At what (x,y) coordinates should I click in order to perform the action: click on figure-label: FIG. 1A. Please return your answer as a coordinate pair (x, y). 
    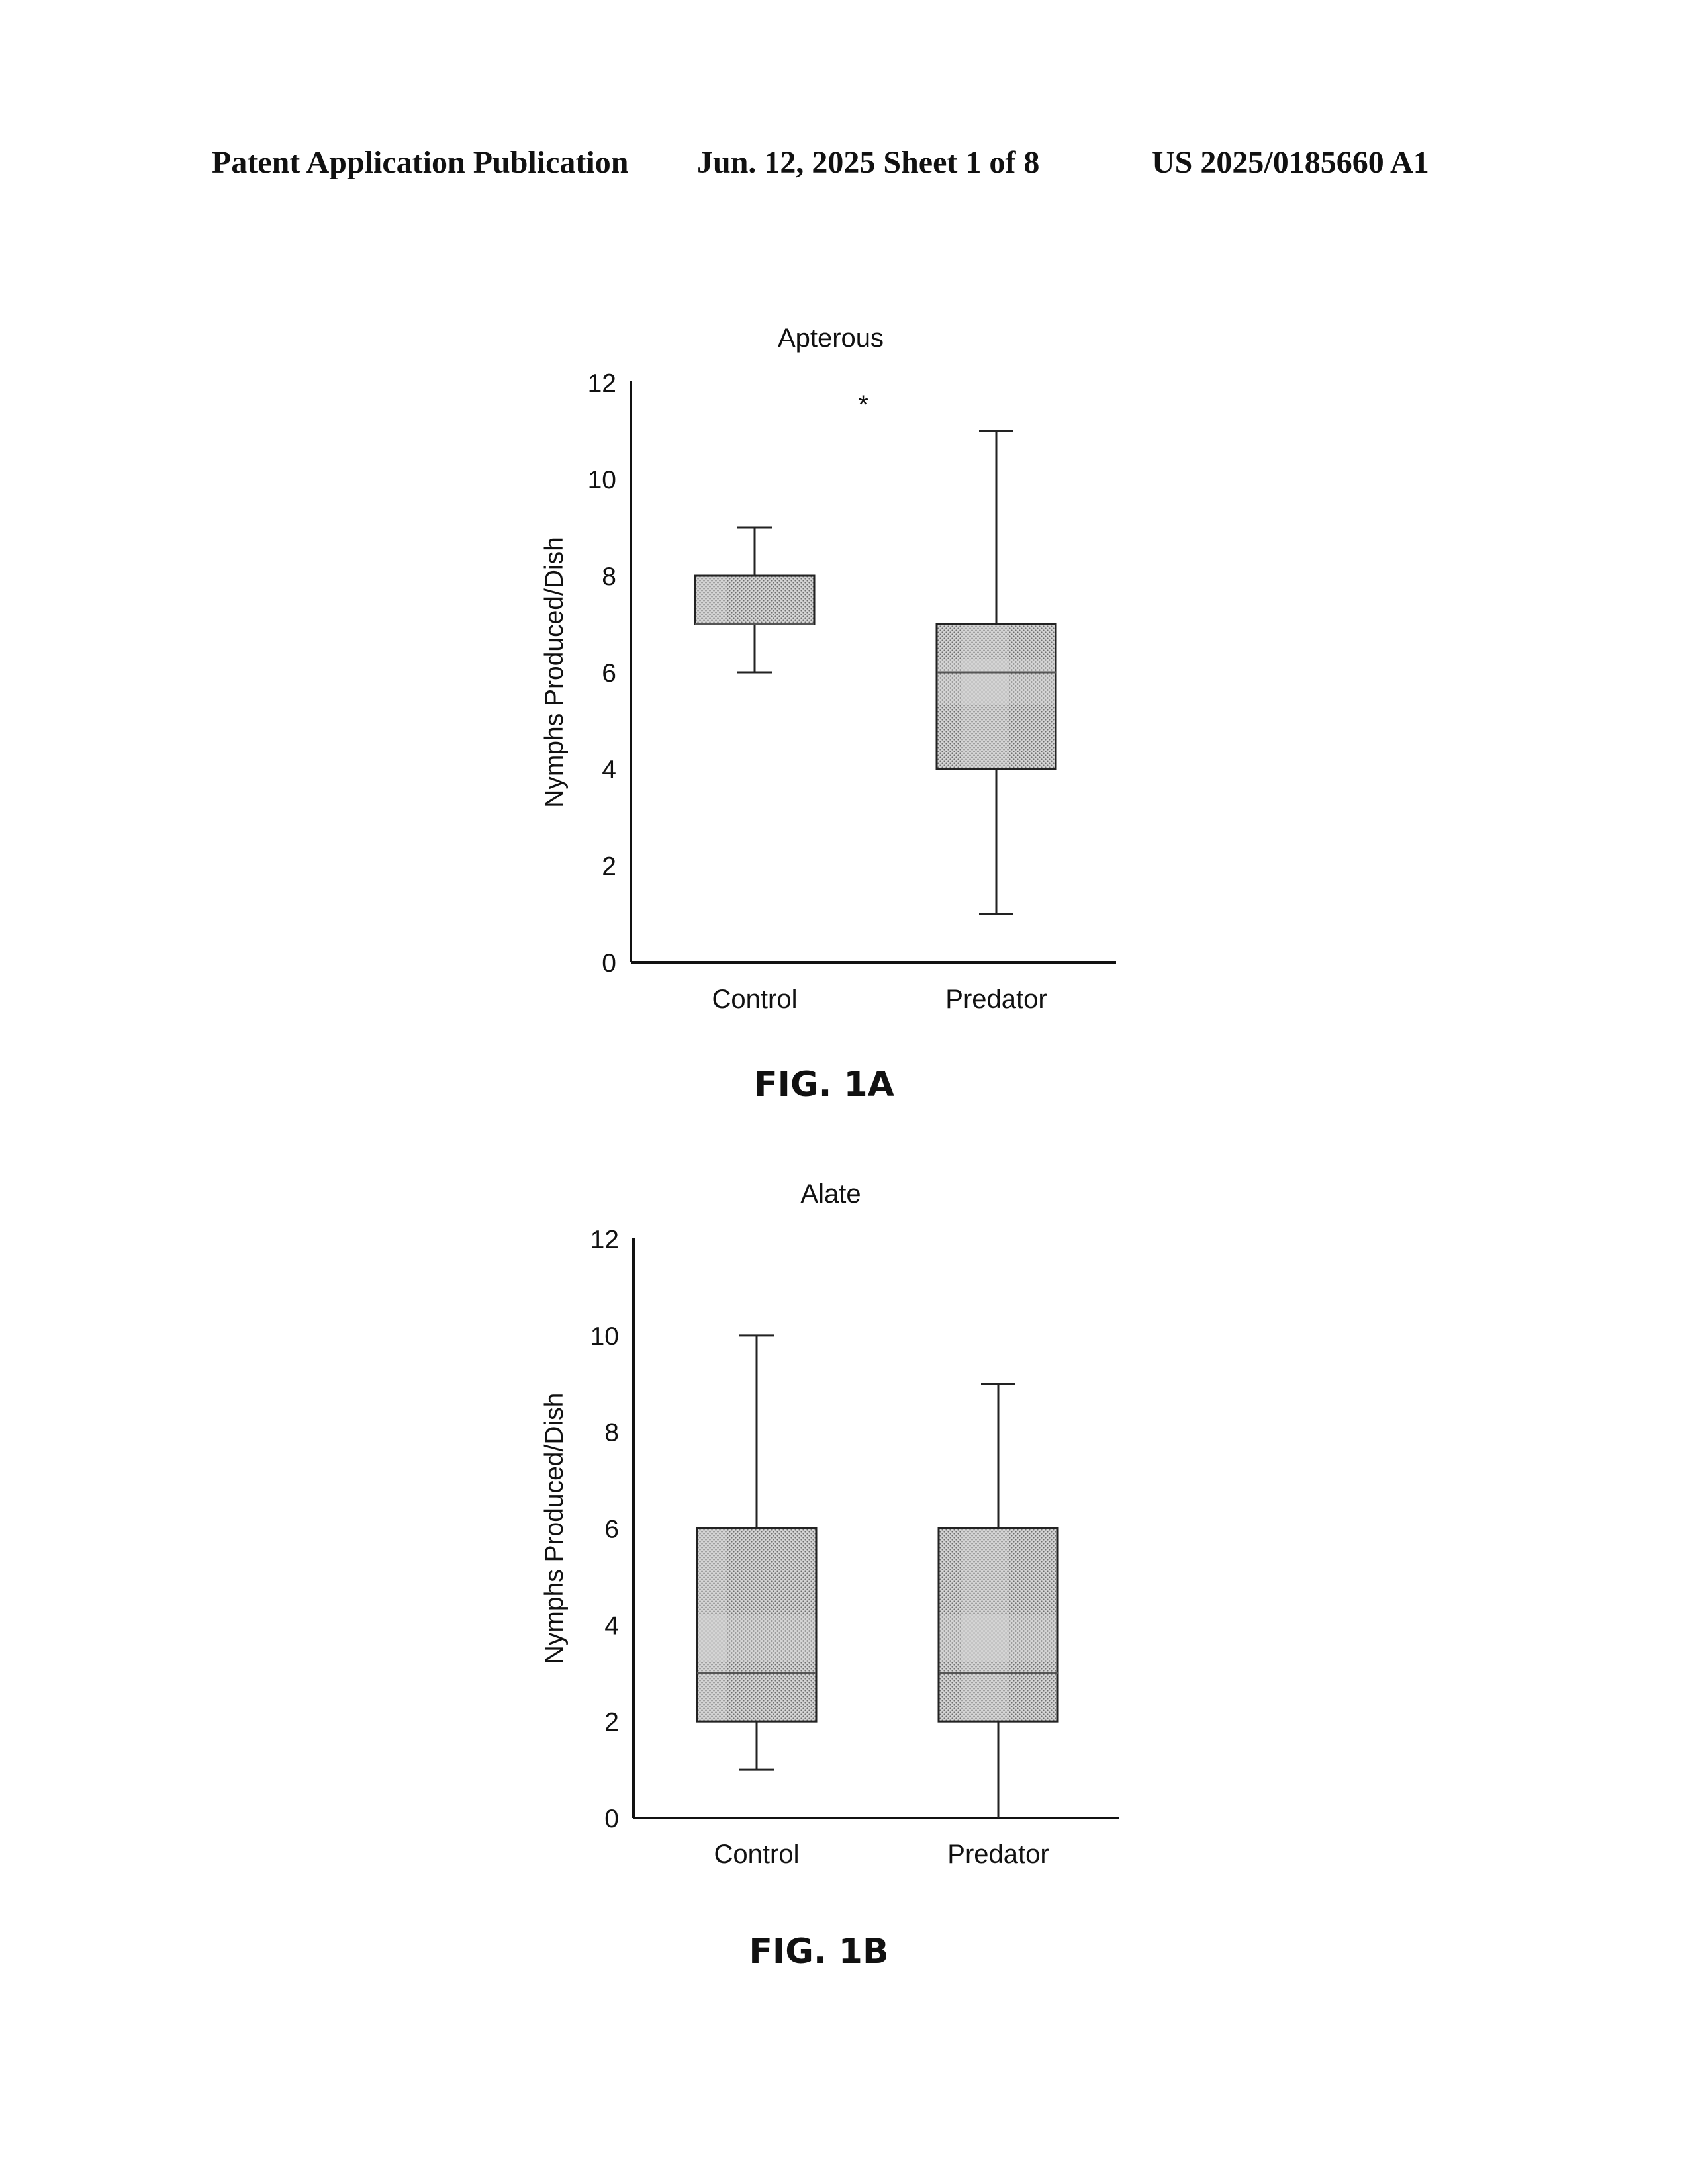
    Looking at the image, I should click on (824, 1085).